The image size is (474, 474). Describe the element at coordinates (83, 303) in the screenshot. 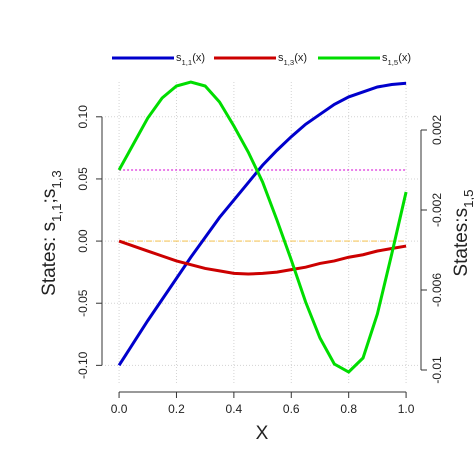

I see `y-tick-label: -0.05` at that location.